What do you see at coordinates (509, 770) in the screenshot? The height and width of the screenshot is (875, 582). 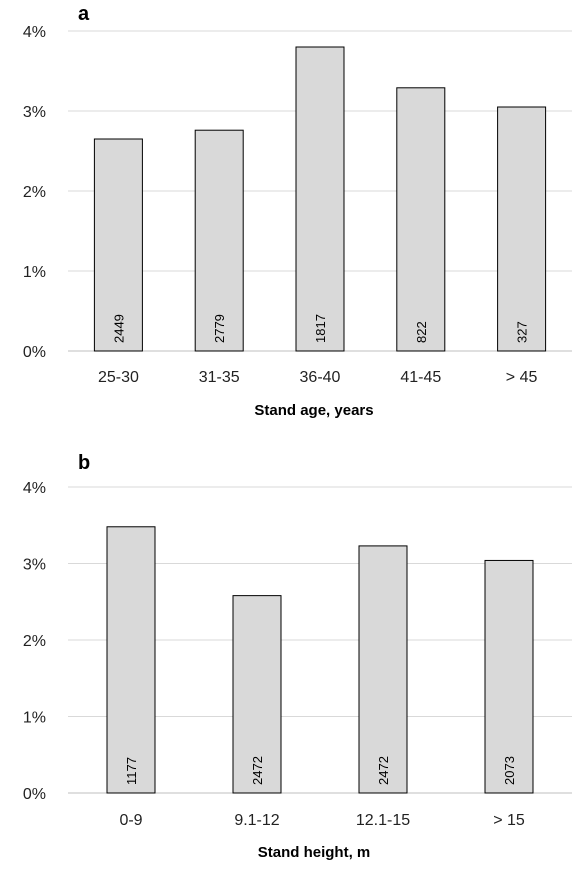 I see `bar-count-label: 2073` at bounding box center [509, 770].